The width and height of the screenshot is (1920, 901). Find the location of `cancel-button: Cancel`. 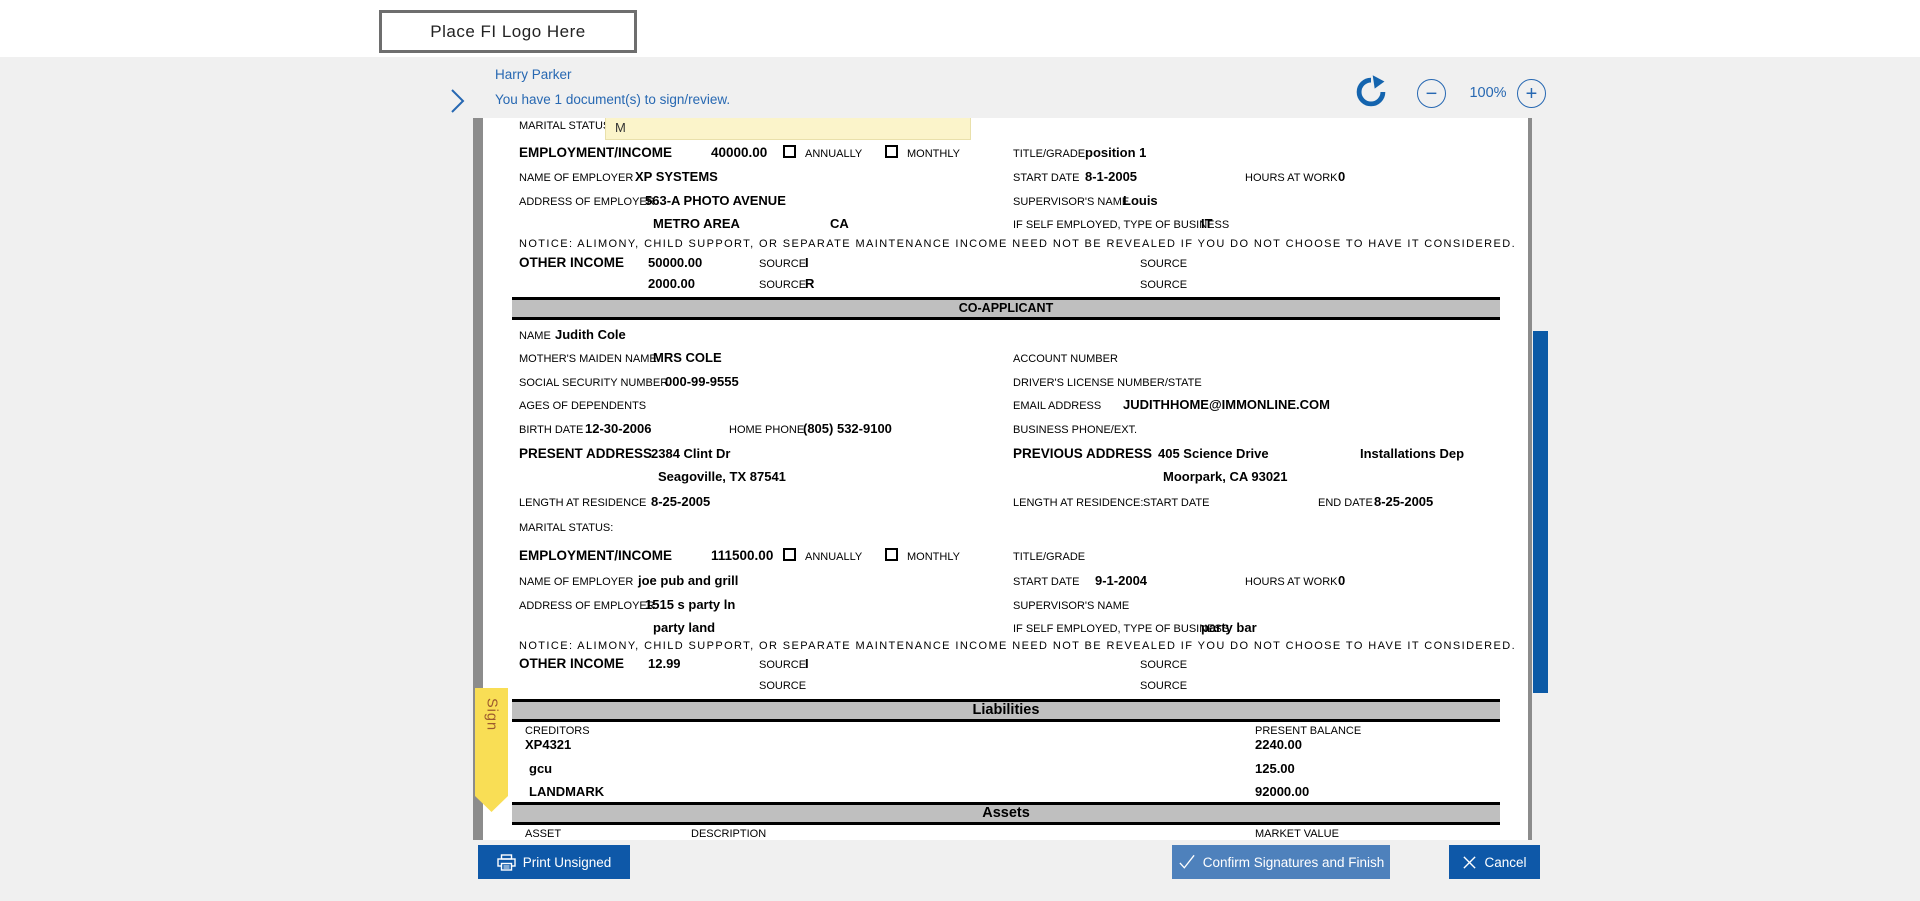

cancel-button: Cancel is located at coordinates (1494, 862).